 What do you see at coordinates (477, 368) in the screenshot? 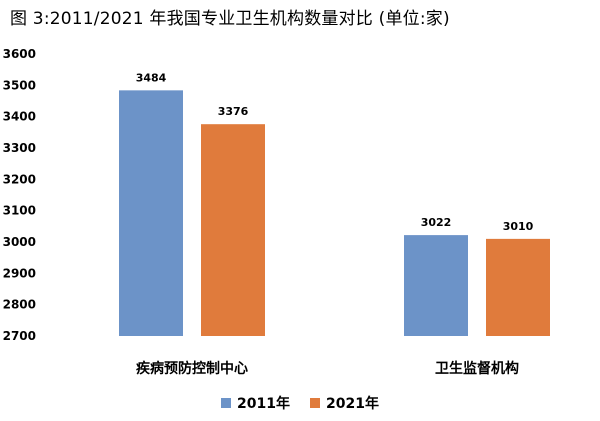
I see `x-category-label: 卫生监督机构` at bounding box center [477, 368].